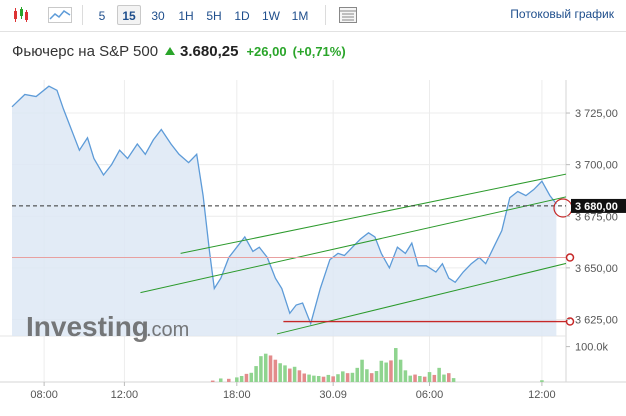 This screenshot has height=416, width=626. I want to click on streaming-chart-link: Потоковый график, so click(562, 14).